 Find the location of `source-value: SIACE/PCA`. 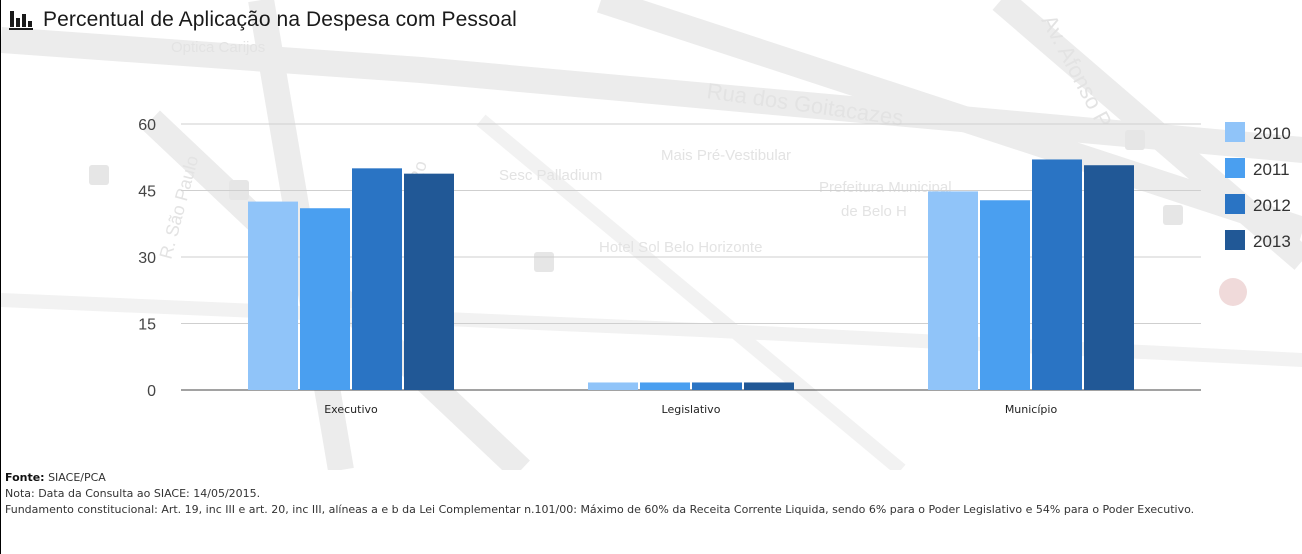

source-value: SIACE/PCA is located at coordinates (75, 477).